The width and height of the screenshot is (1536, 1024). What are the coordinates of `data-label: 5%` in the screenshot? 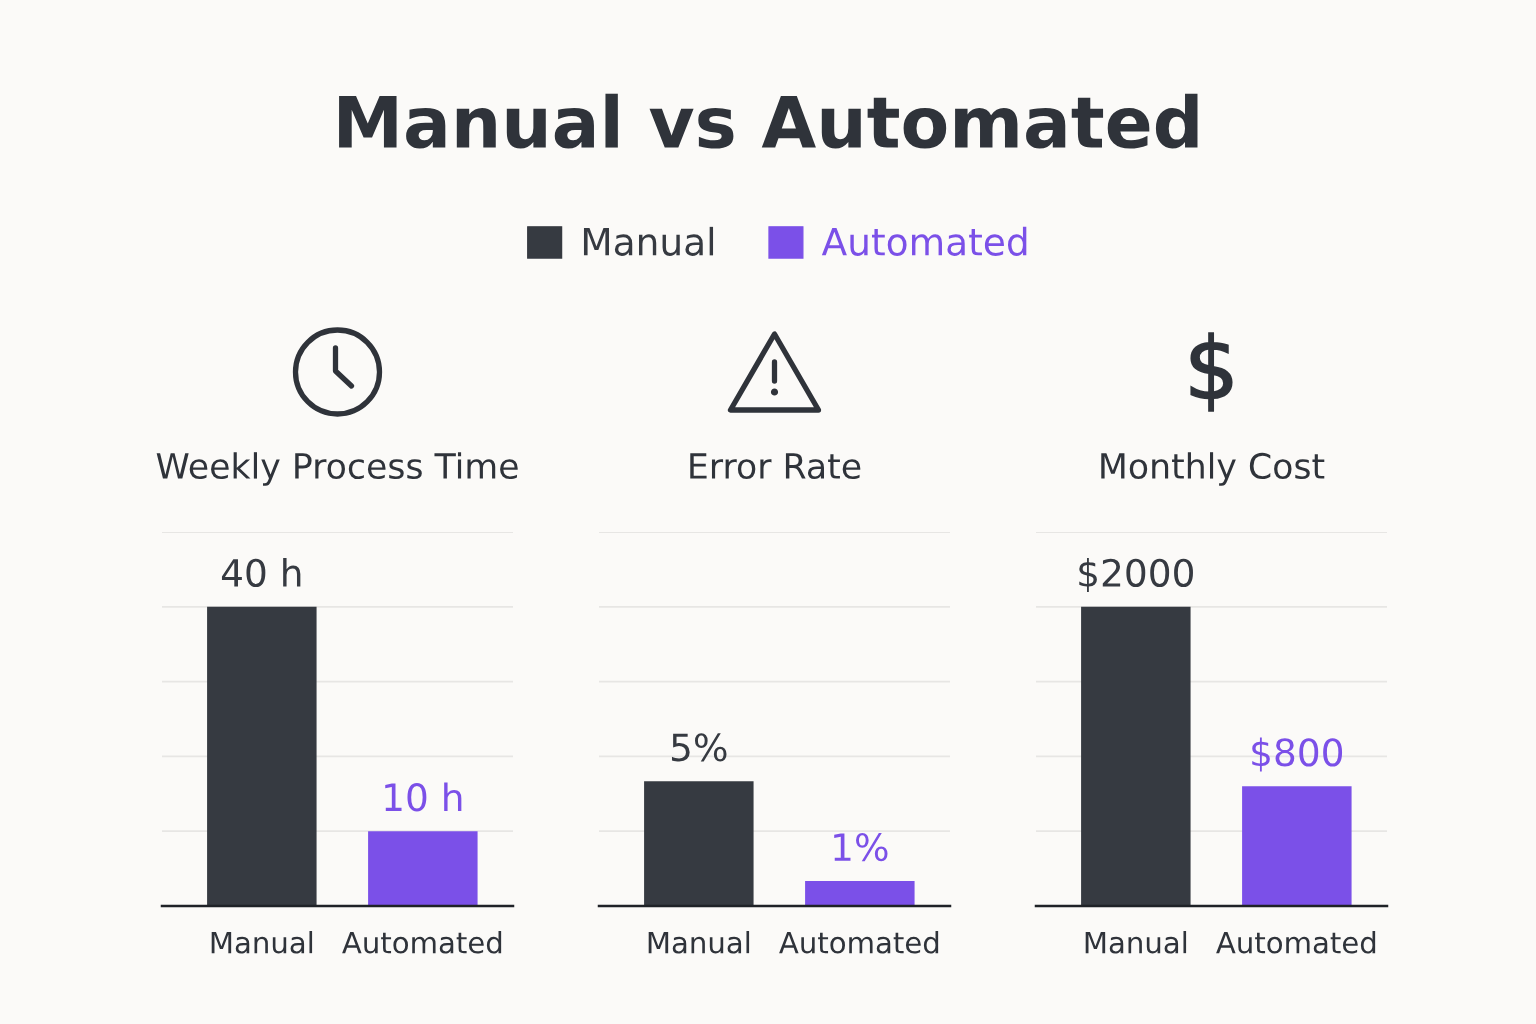 It's located at (699, 747).